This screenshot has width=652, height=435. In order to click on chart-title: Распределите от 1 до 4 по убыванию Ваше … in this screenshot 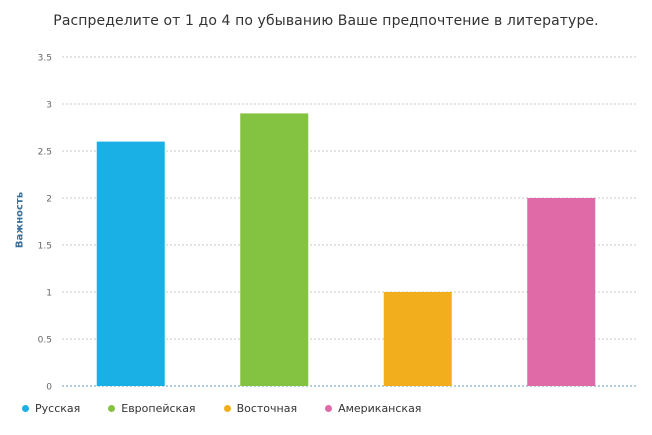, I will do `click(326, 21)`.